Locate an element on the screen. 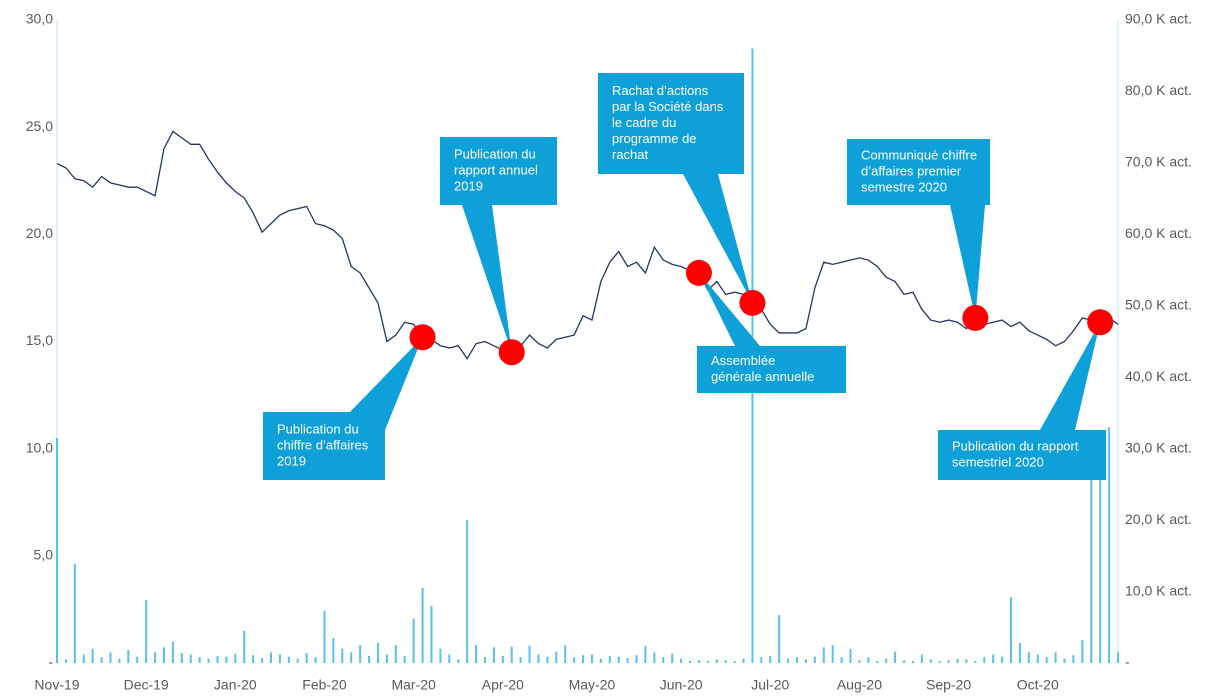 Image resolution: width=1223 pixels, height=696 pixels. callout-text: par la Société dans is located at coordinates (668, 106).